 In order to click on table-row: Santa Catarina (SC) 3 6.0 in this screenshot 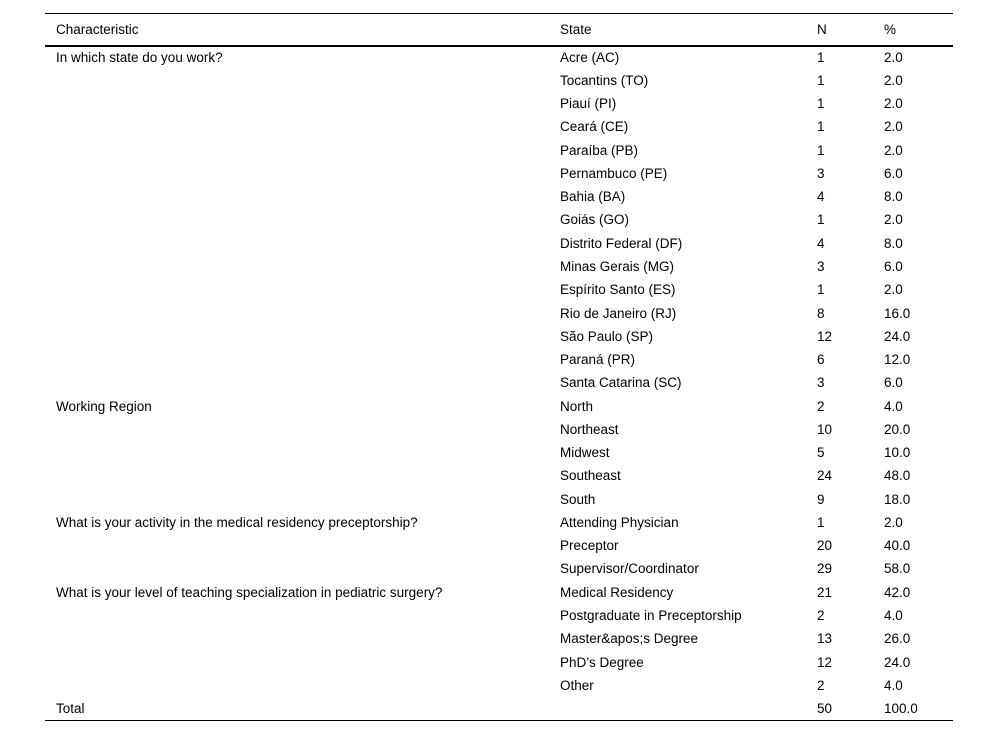, I will do `click(499, 382)`.